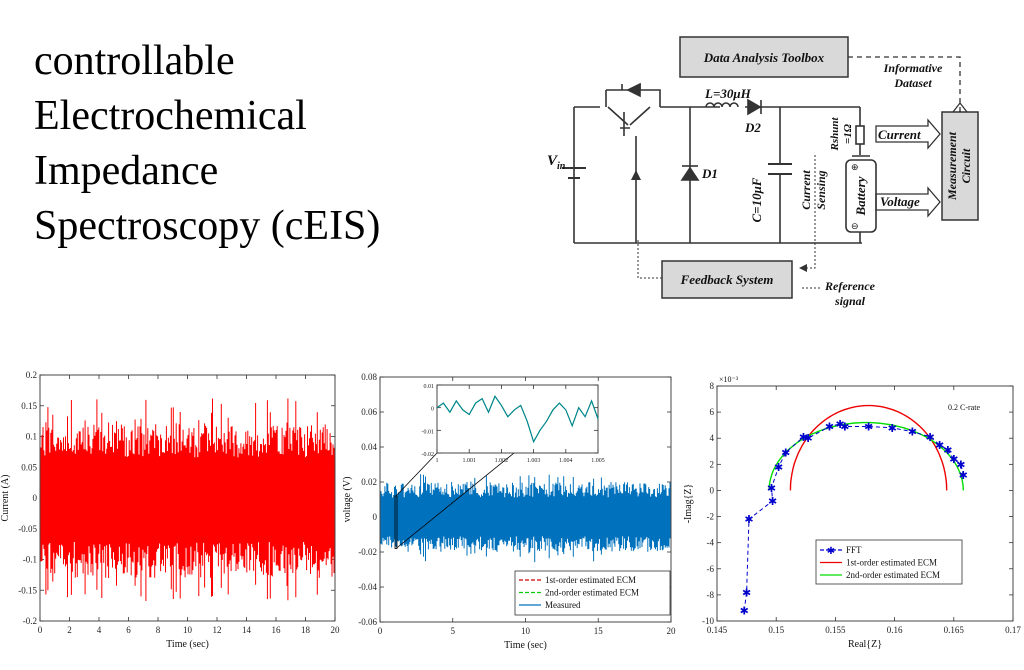 The image size is (1024, 670). Describe the element at coordinates (860, 196) in the screenshot. I see `battery-label: Battery` at that location.